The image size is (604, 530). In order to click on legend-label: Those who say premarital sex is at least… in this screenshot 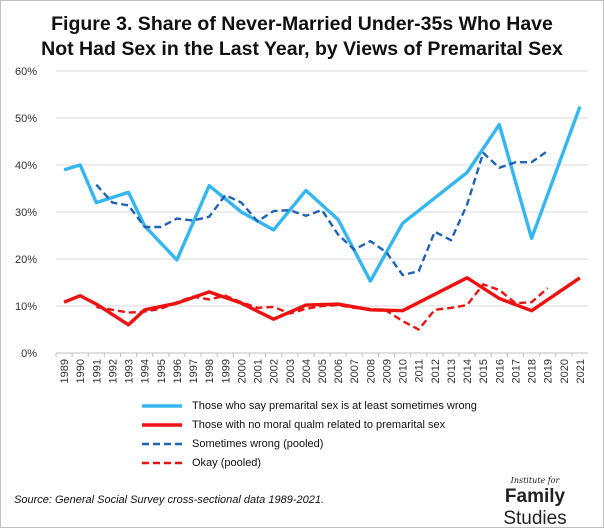, I will do `click(334, 405)`.